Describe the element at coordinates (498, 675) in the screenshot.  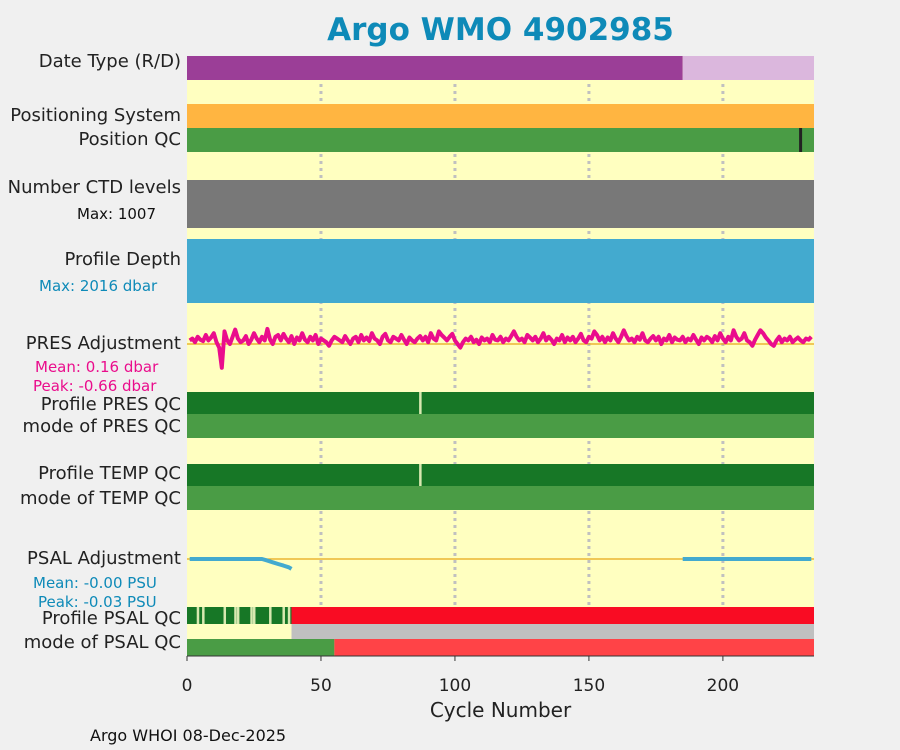
I see `x-axis: 0 50 100 150 200` at that location.